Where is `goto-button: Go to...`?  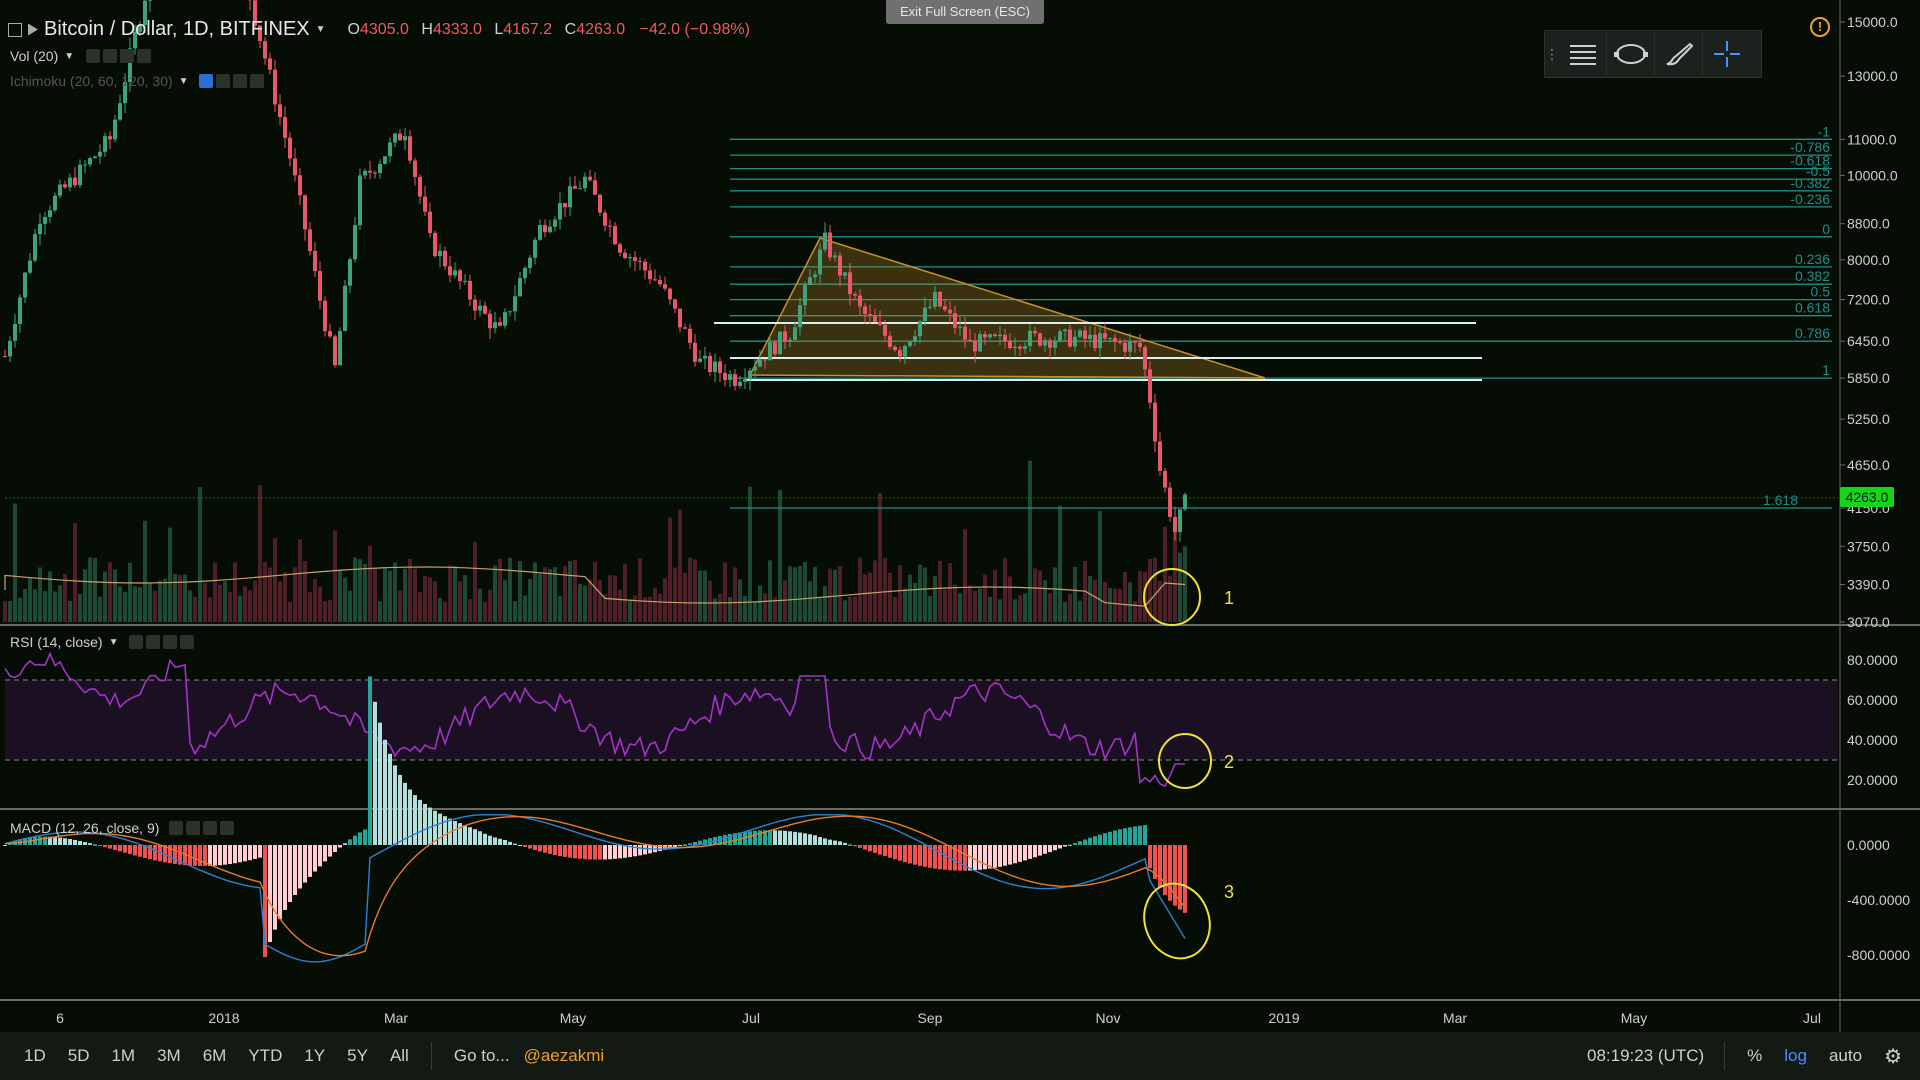
goto-button: Go to... is located at coordinates (481, 1055).